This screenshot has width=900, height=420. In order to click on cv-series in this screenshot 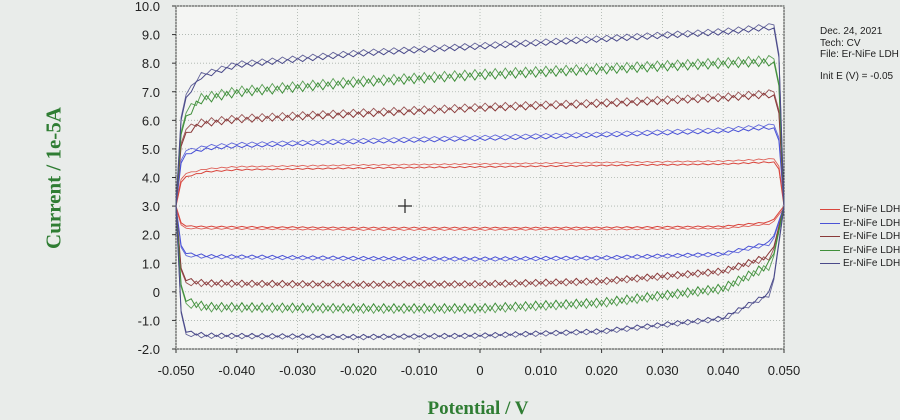, I will do `click(480, 194)`.